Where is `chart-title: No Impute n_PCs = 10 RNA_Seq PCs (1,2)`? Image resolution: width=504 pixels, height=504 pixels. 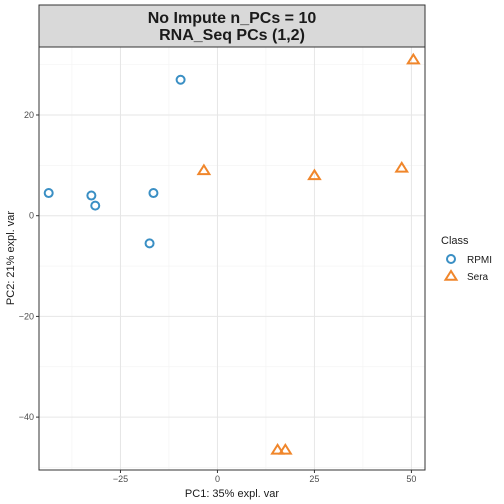 chart-title: No Impute n_PCs = 10 RNA_Seq PCs (1,2) is located at coordinates (232, 27).